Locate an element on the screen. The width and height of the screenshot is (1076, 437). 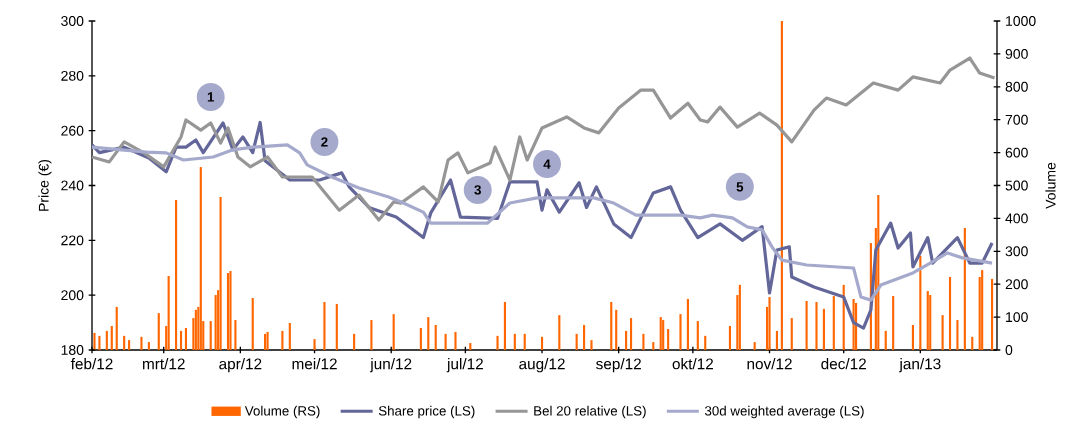
x-tick-label: mei/12 is located at coordinates (314, 364).